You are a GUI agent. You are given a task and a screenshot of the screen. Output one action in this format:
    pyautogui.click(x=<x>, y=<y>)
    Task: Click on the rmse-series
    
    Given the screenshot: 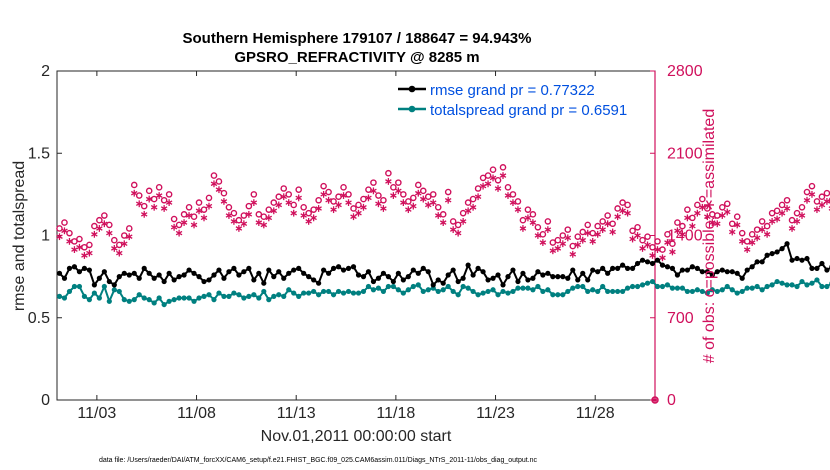 What is the action you would take?
    pyautogui.click(x=443, y=264)
    